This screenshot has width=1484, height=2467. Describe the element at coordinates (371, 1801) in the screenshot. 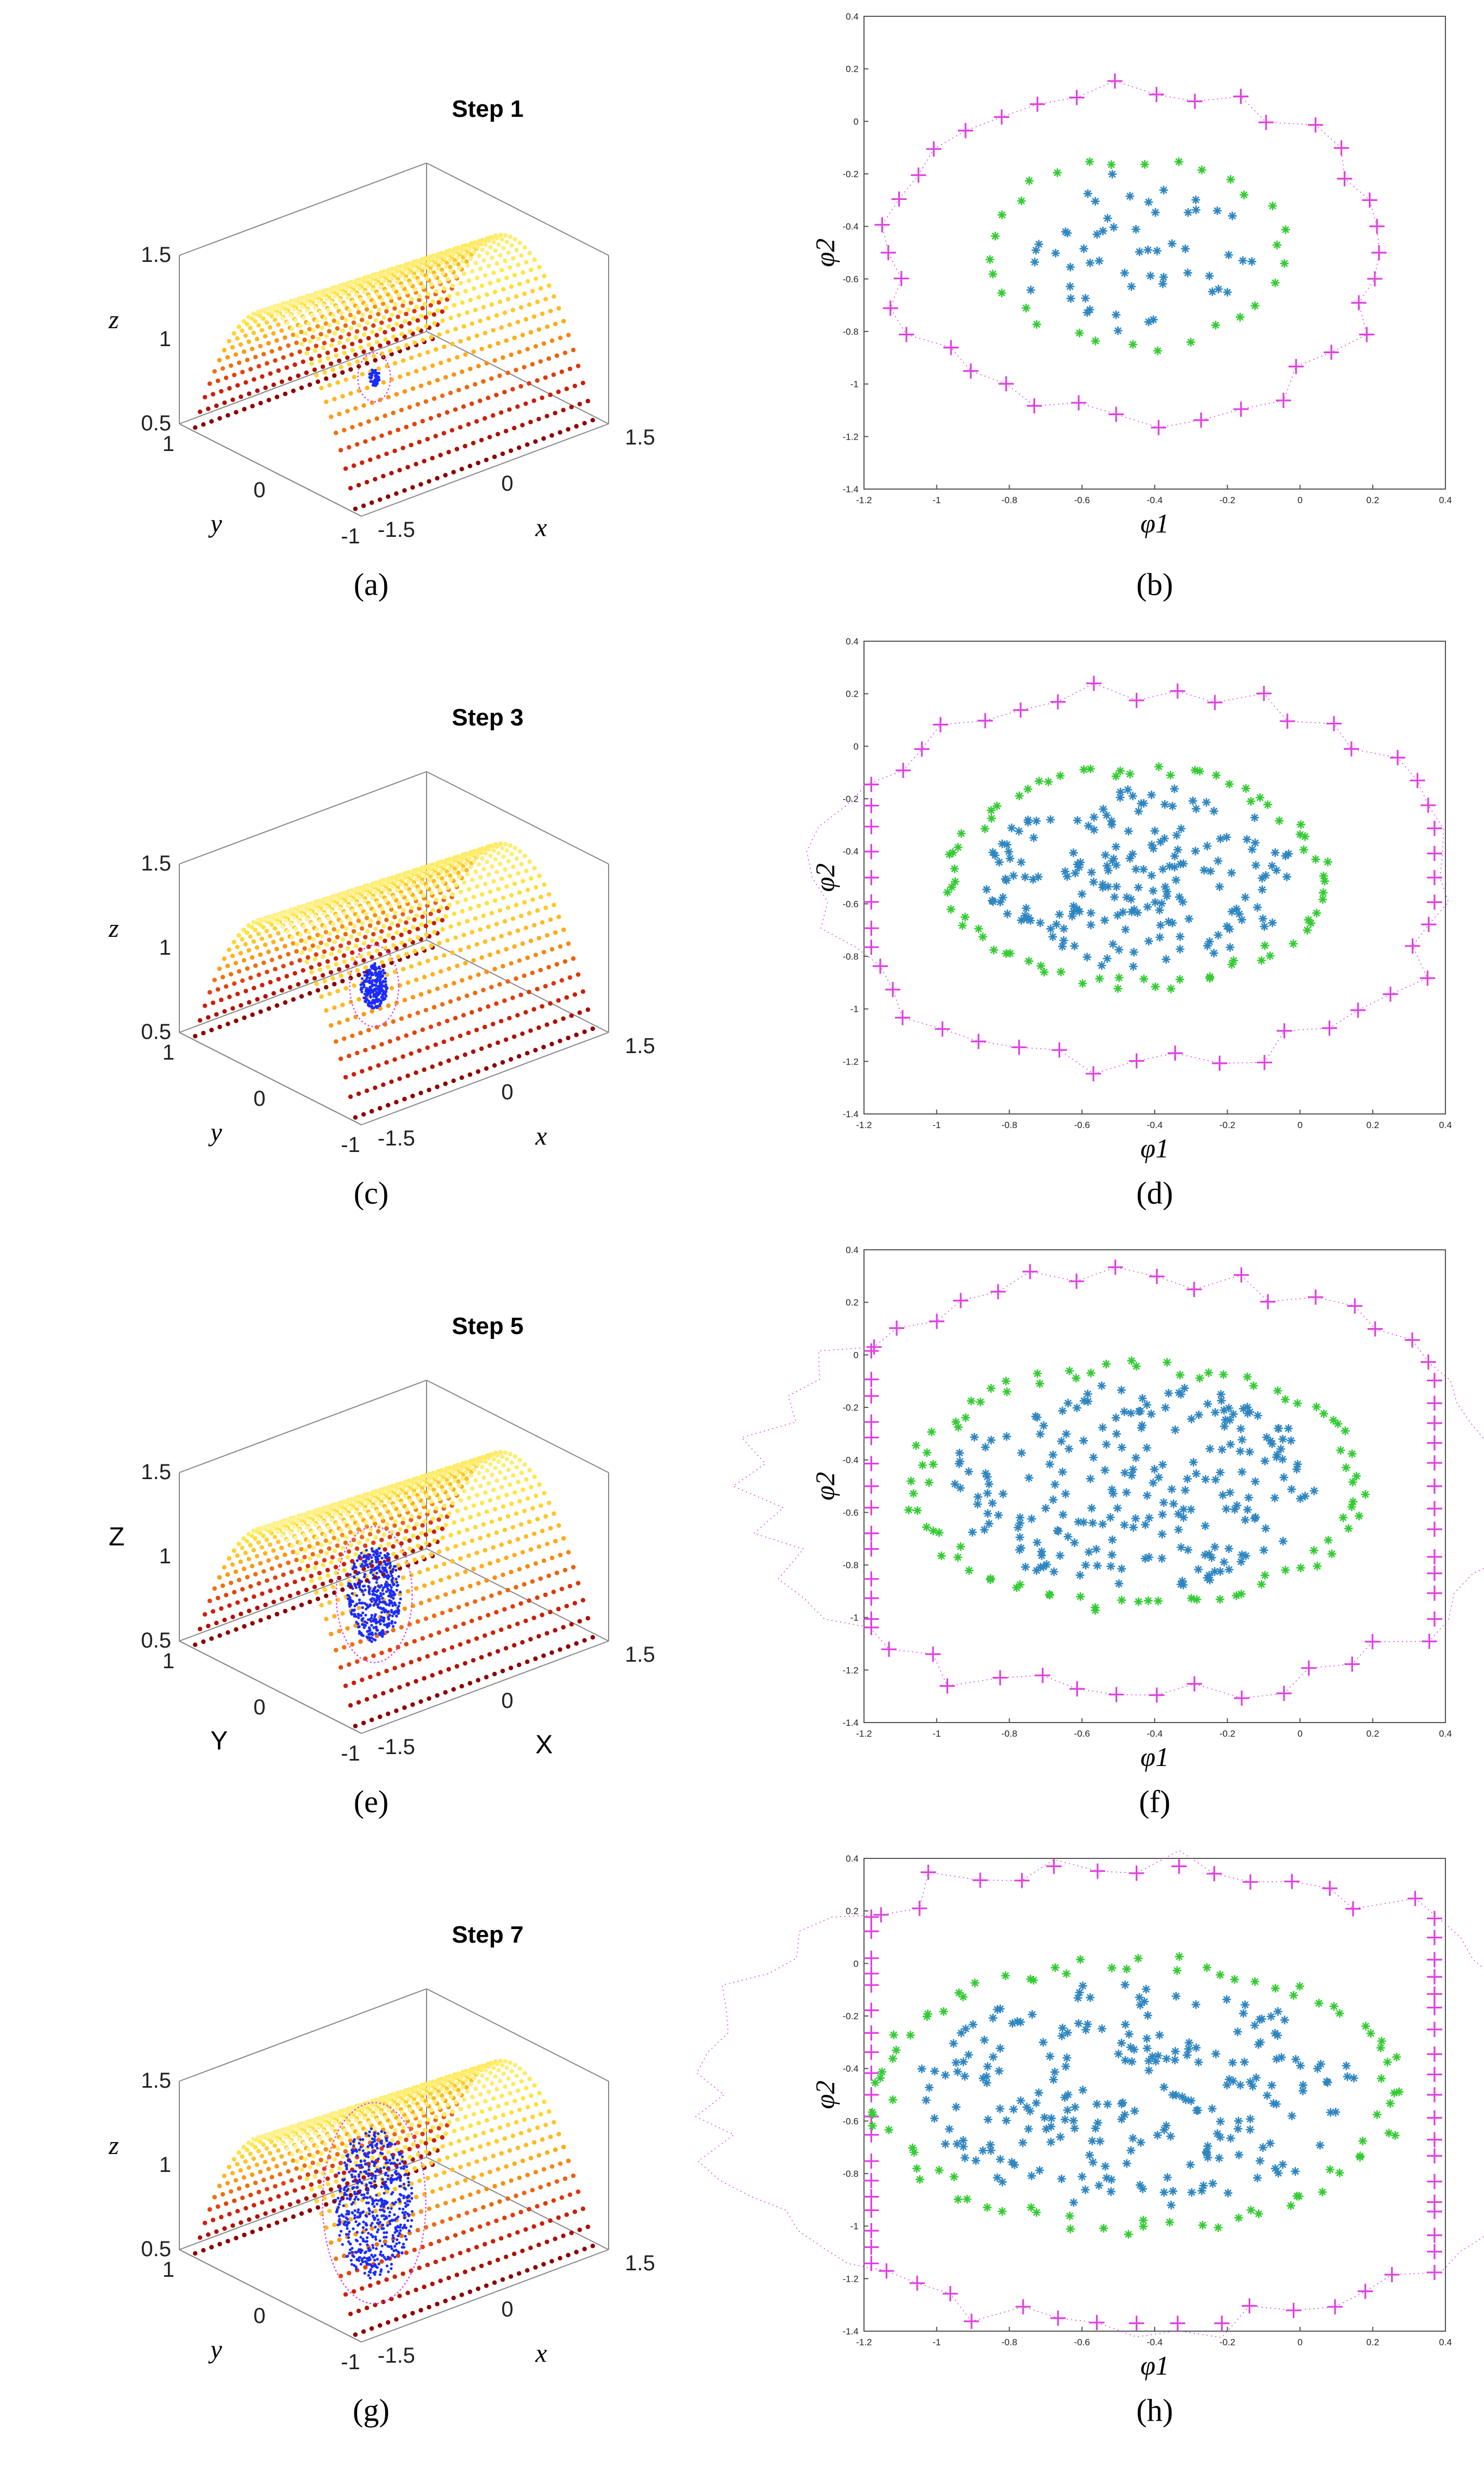

I see `panel-caption: (e)` at that location.